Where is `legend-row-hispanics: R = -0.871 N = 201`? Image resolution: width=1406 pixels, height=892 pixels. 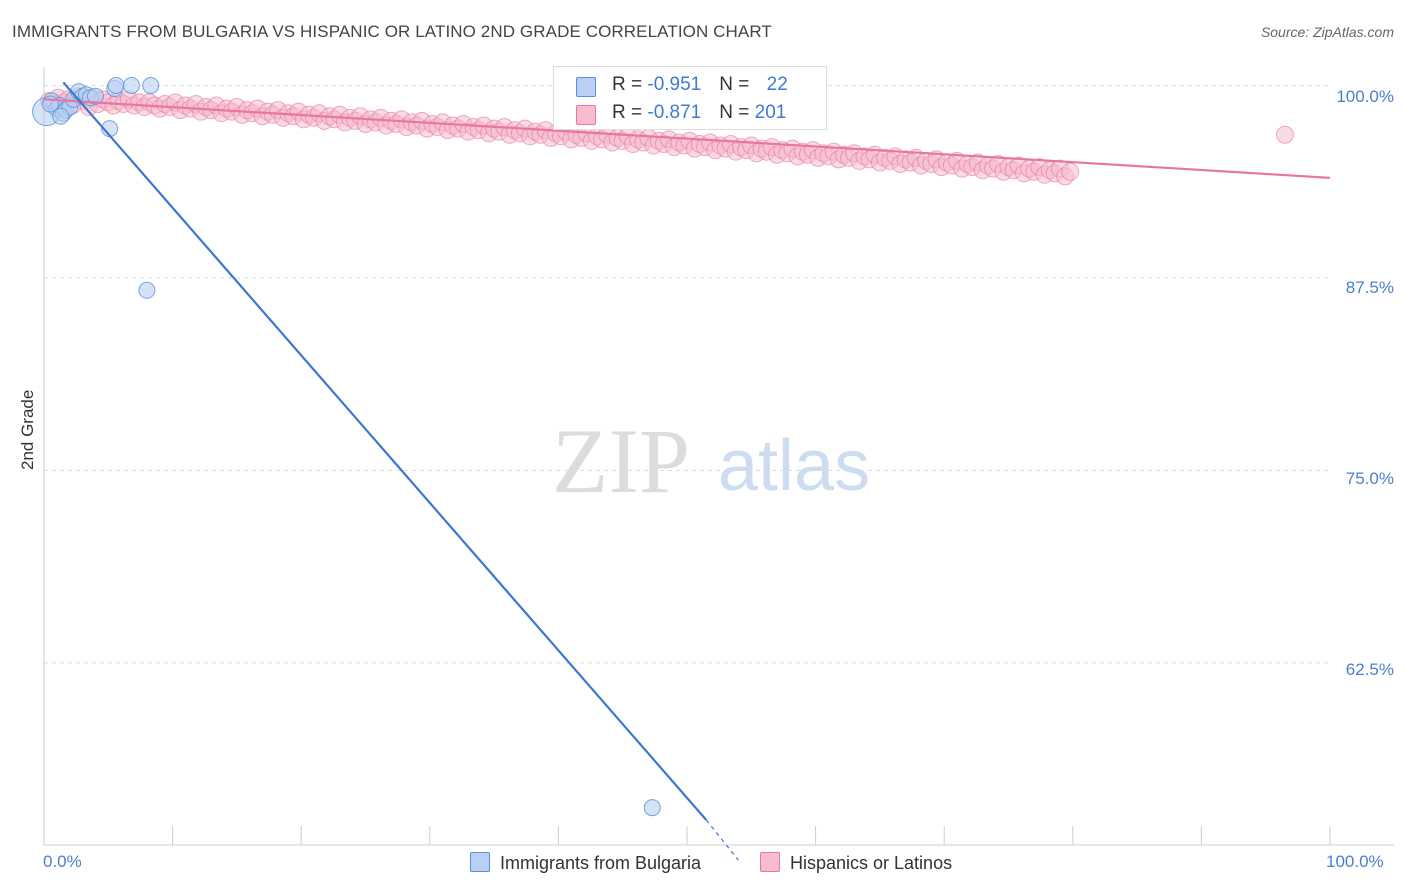
legend-row-hispanics: R = -0.871 N = 201 is located at coordinates (690, 114).